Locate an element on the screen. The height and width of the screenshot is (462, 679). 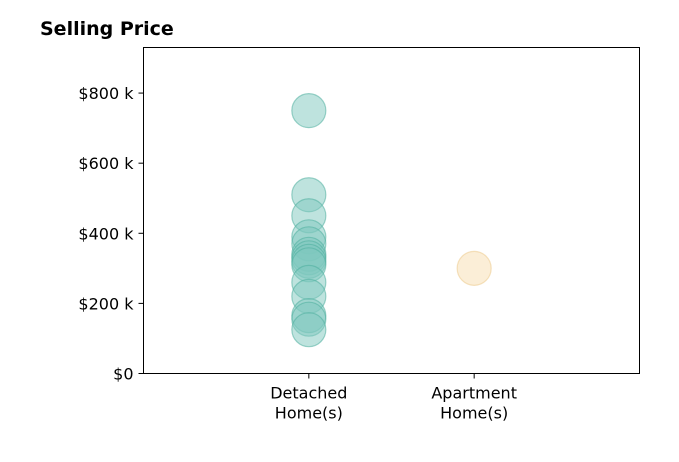
y-tick-label: $400 k is located at coordinates (106, 233).